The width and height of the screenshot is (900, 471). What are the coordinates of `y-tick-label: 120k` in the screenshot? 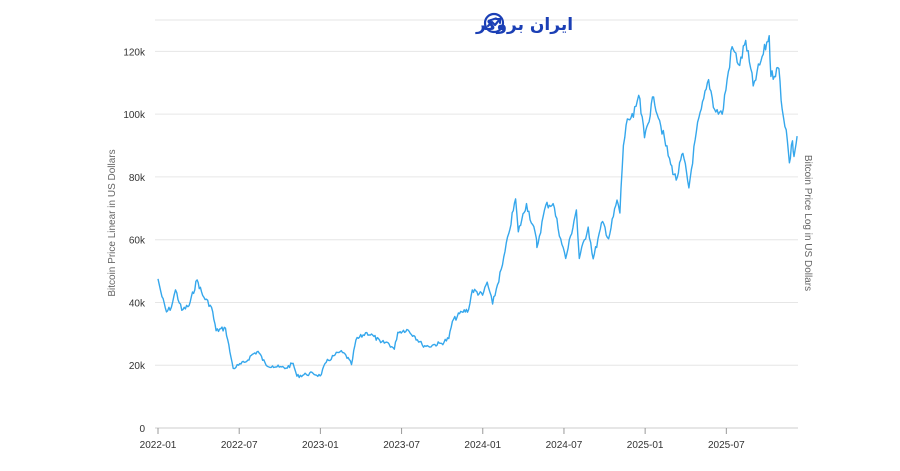 It's located at (134, 52).